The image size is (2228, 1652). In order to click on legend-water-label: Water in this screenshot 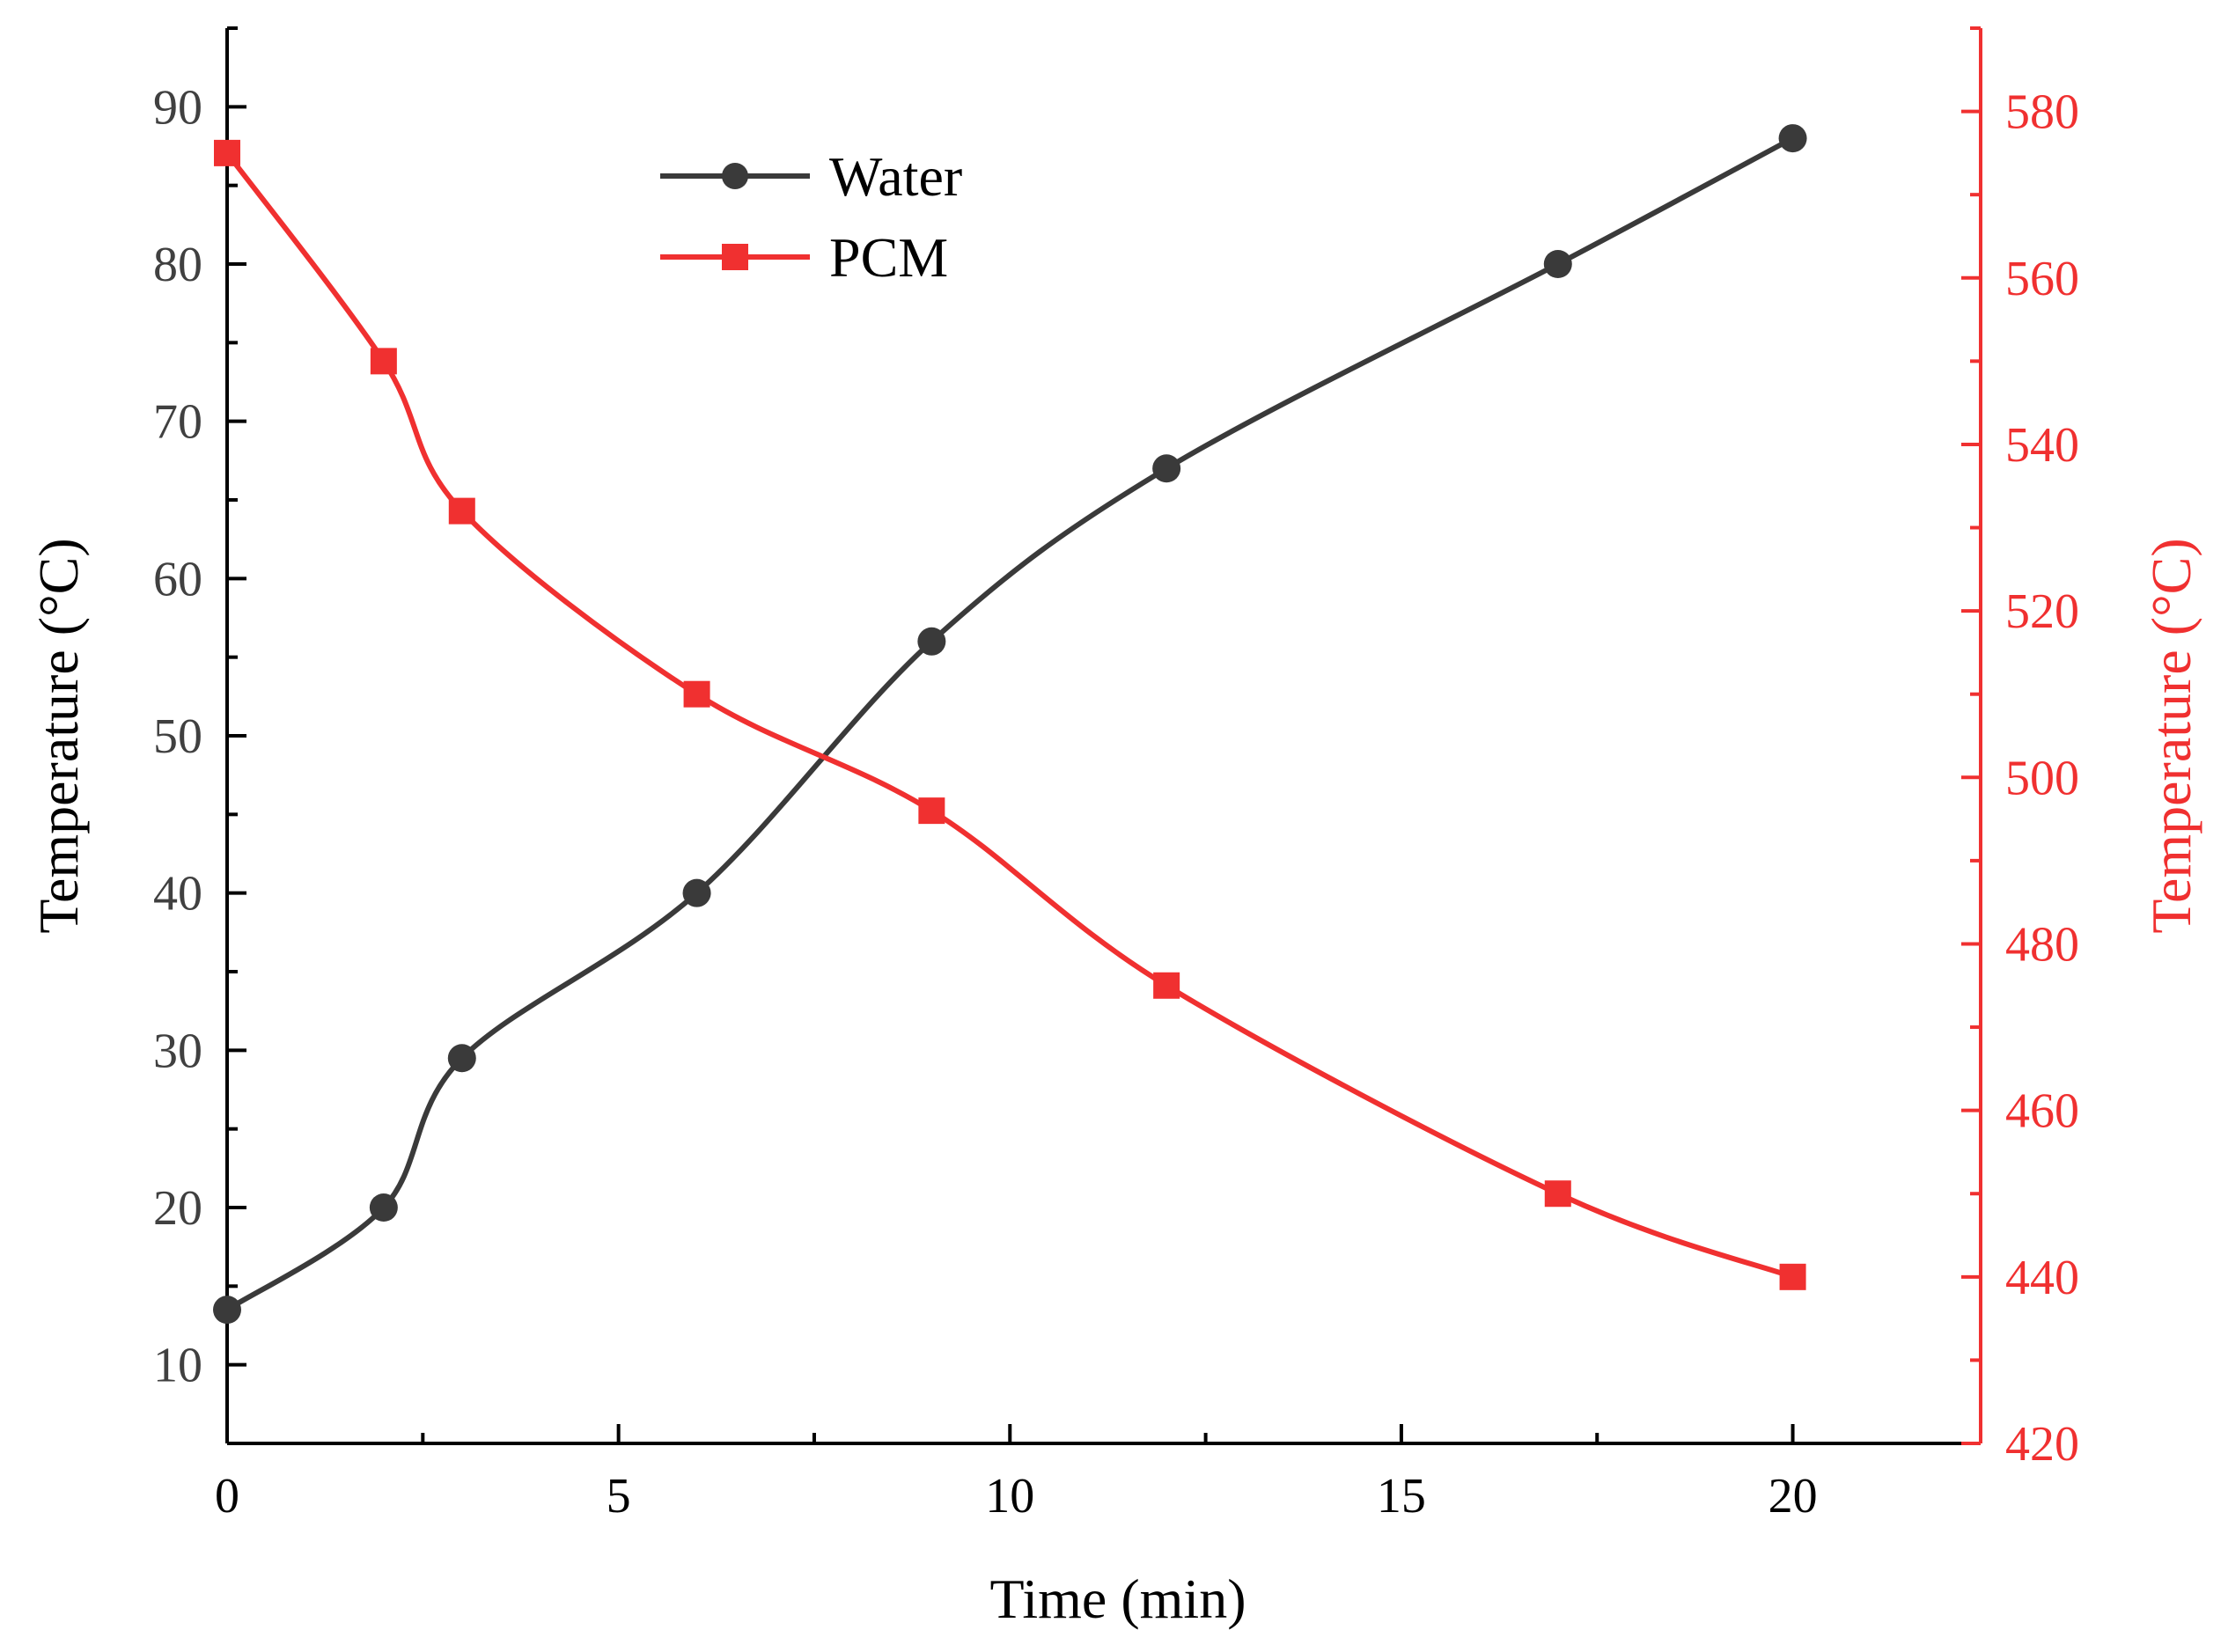, I will do `click(895, 176)`.